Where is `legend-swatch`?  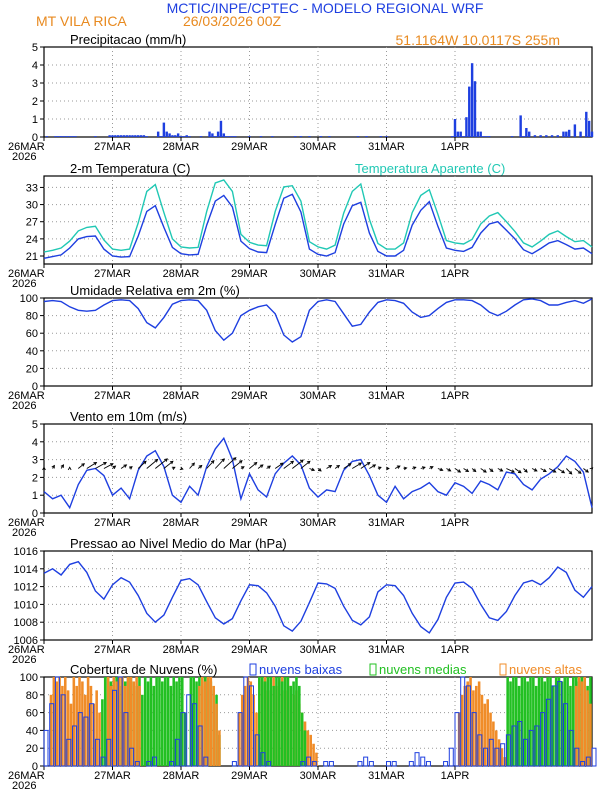
legend-swatch is located at coordinates (373, 669).